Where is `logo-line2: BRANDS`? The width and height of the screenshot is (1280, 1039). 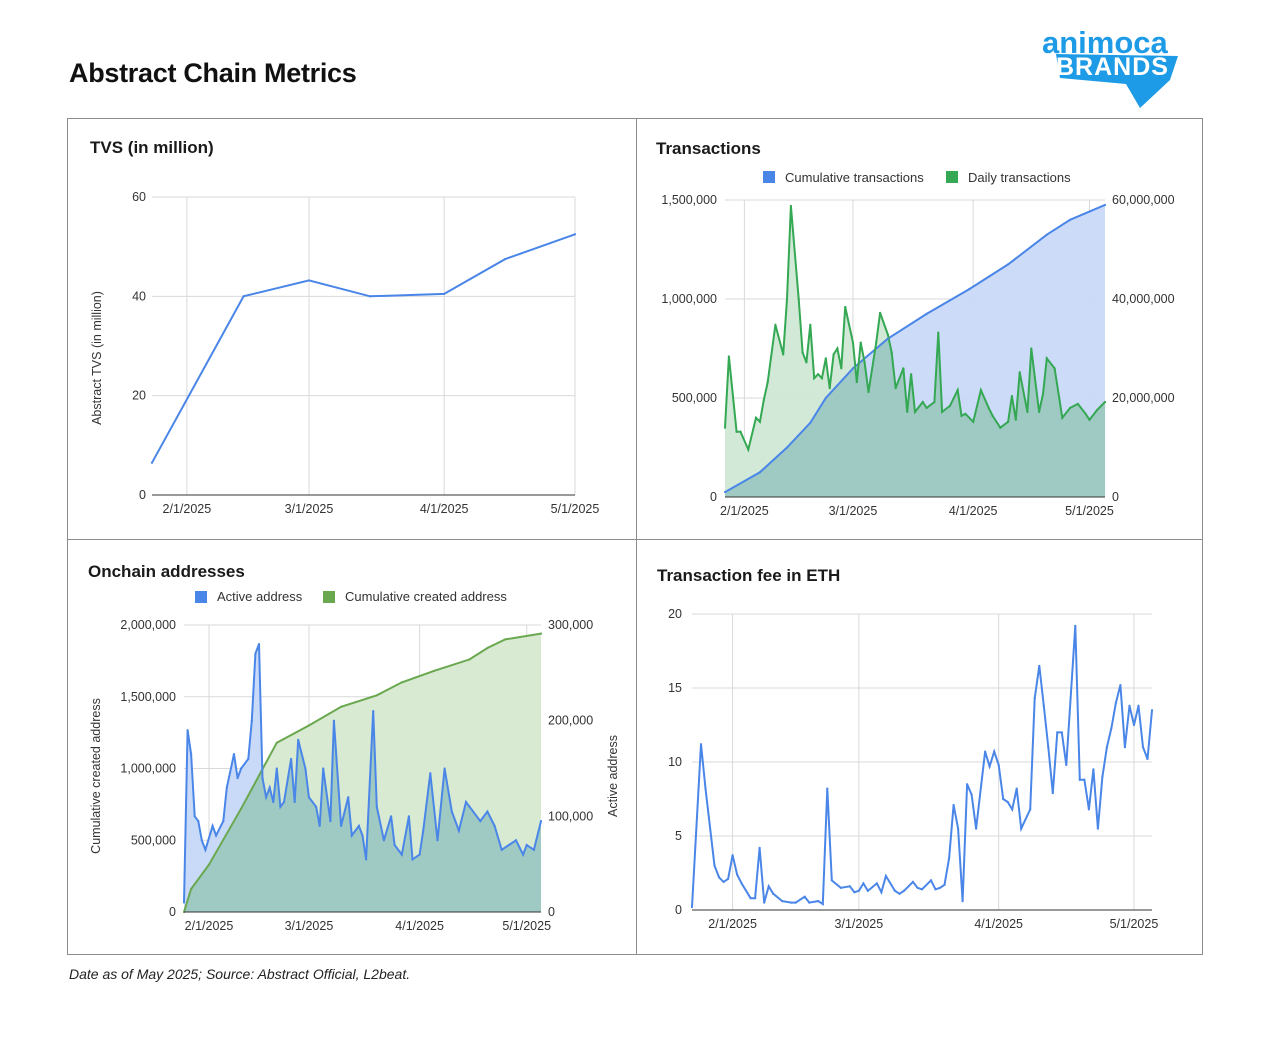
logo-line2: BRANDS is located at coordinates (1112, 67).